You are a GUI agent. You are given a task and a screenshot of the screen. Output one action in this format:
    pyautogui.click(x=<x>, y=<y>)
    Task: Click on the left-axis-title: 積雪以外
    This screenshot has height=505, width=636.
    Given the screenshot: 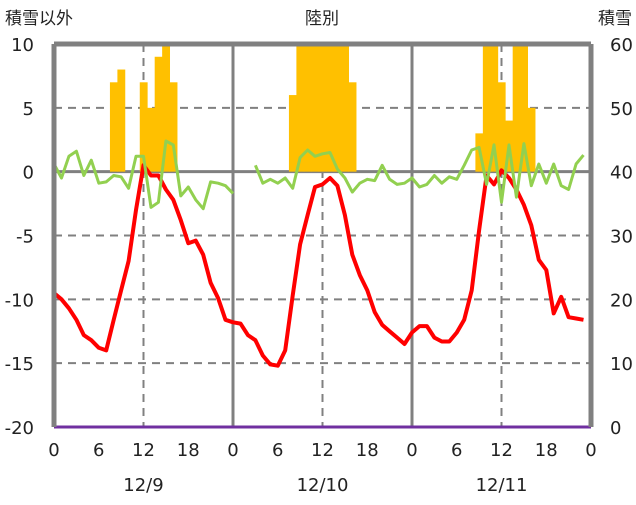 What is the action you would take?
    pyautogui.click(x=39, y=19)
    